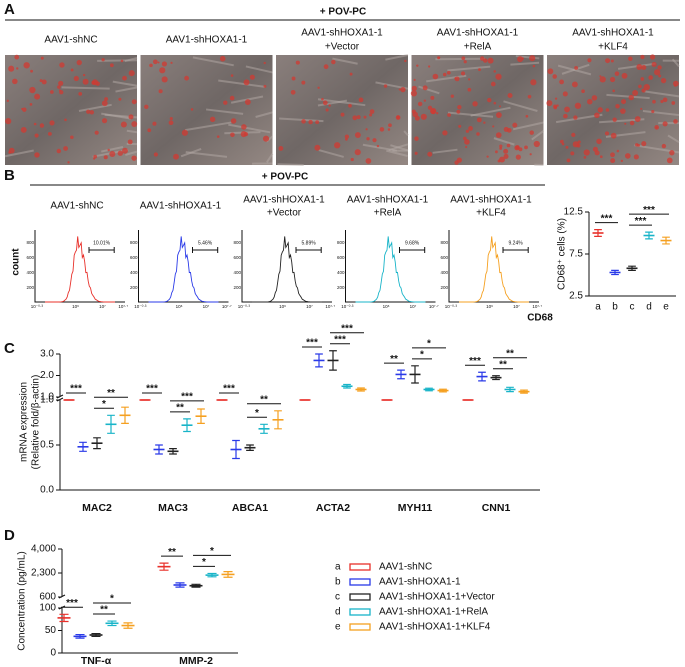 This screenshot has width=685, height=667. I want to click on legend-label: AAV1-shHOXA1-1+KLF4, so click(435, 627).